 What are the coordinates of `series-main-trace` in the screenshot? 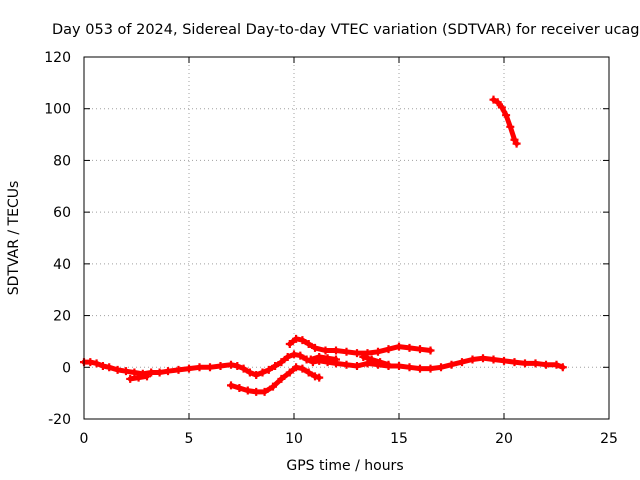 It's located at (323, 365).